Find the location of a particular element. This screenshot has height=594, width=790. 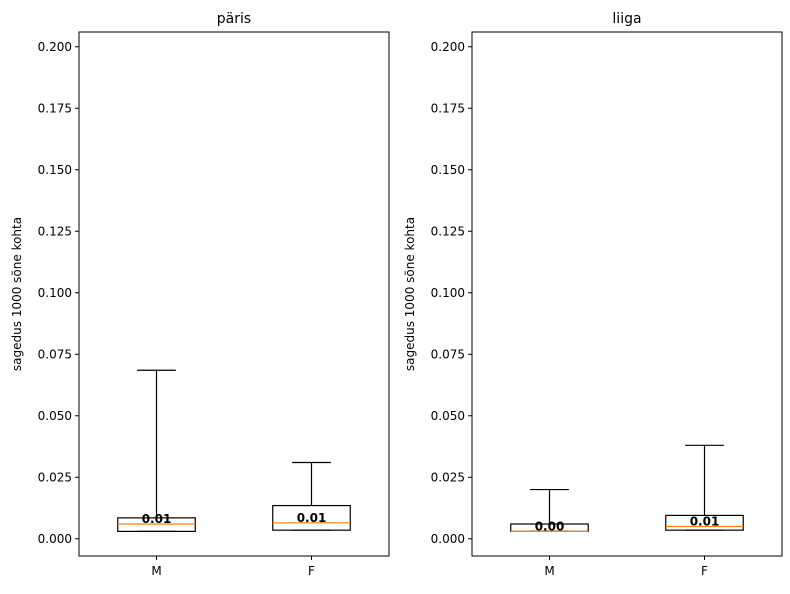

subplot-title: päris is located at coordinates (234, 19).